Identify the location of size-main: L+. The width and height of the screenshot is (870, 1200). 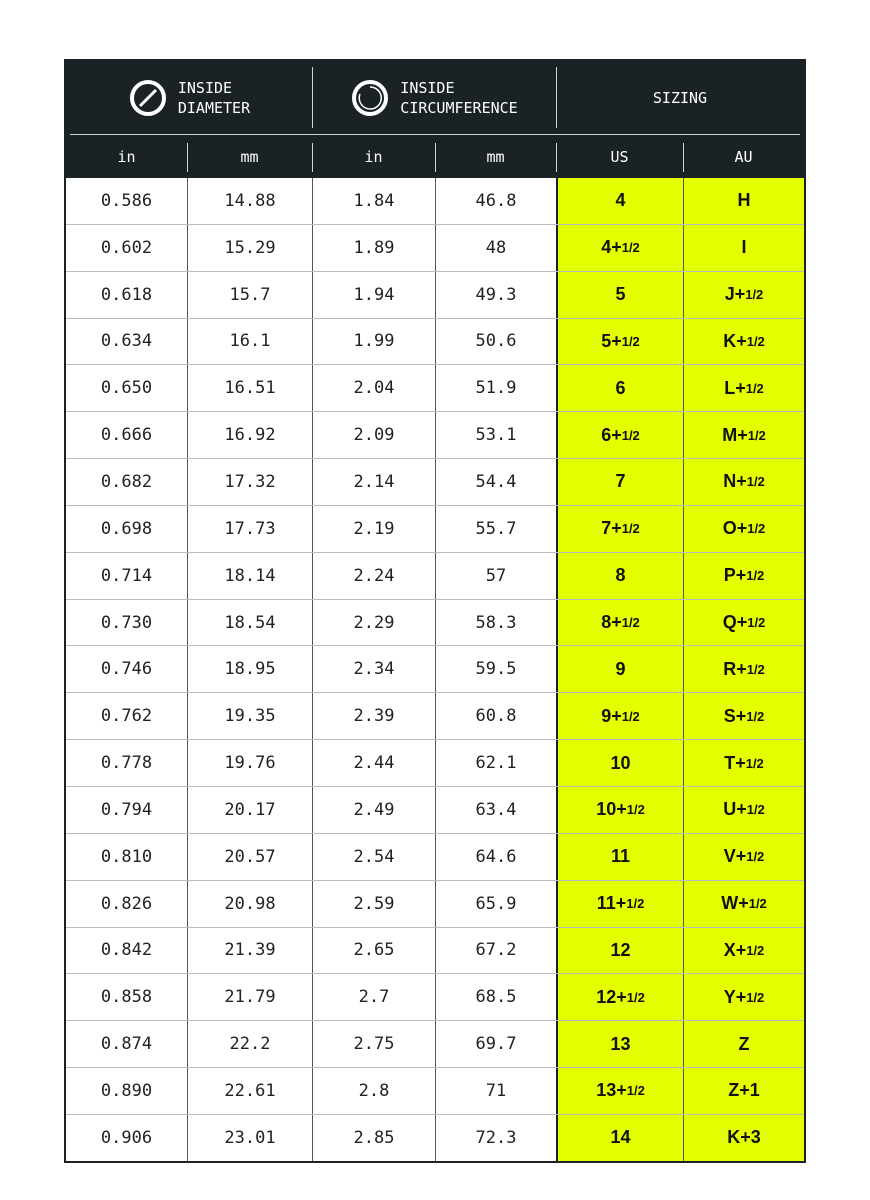
(735, 387).